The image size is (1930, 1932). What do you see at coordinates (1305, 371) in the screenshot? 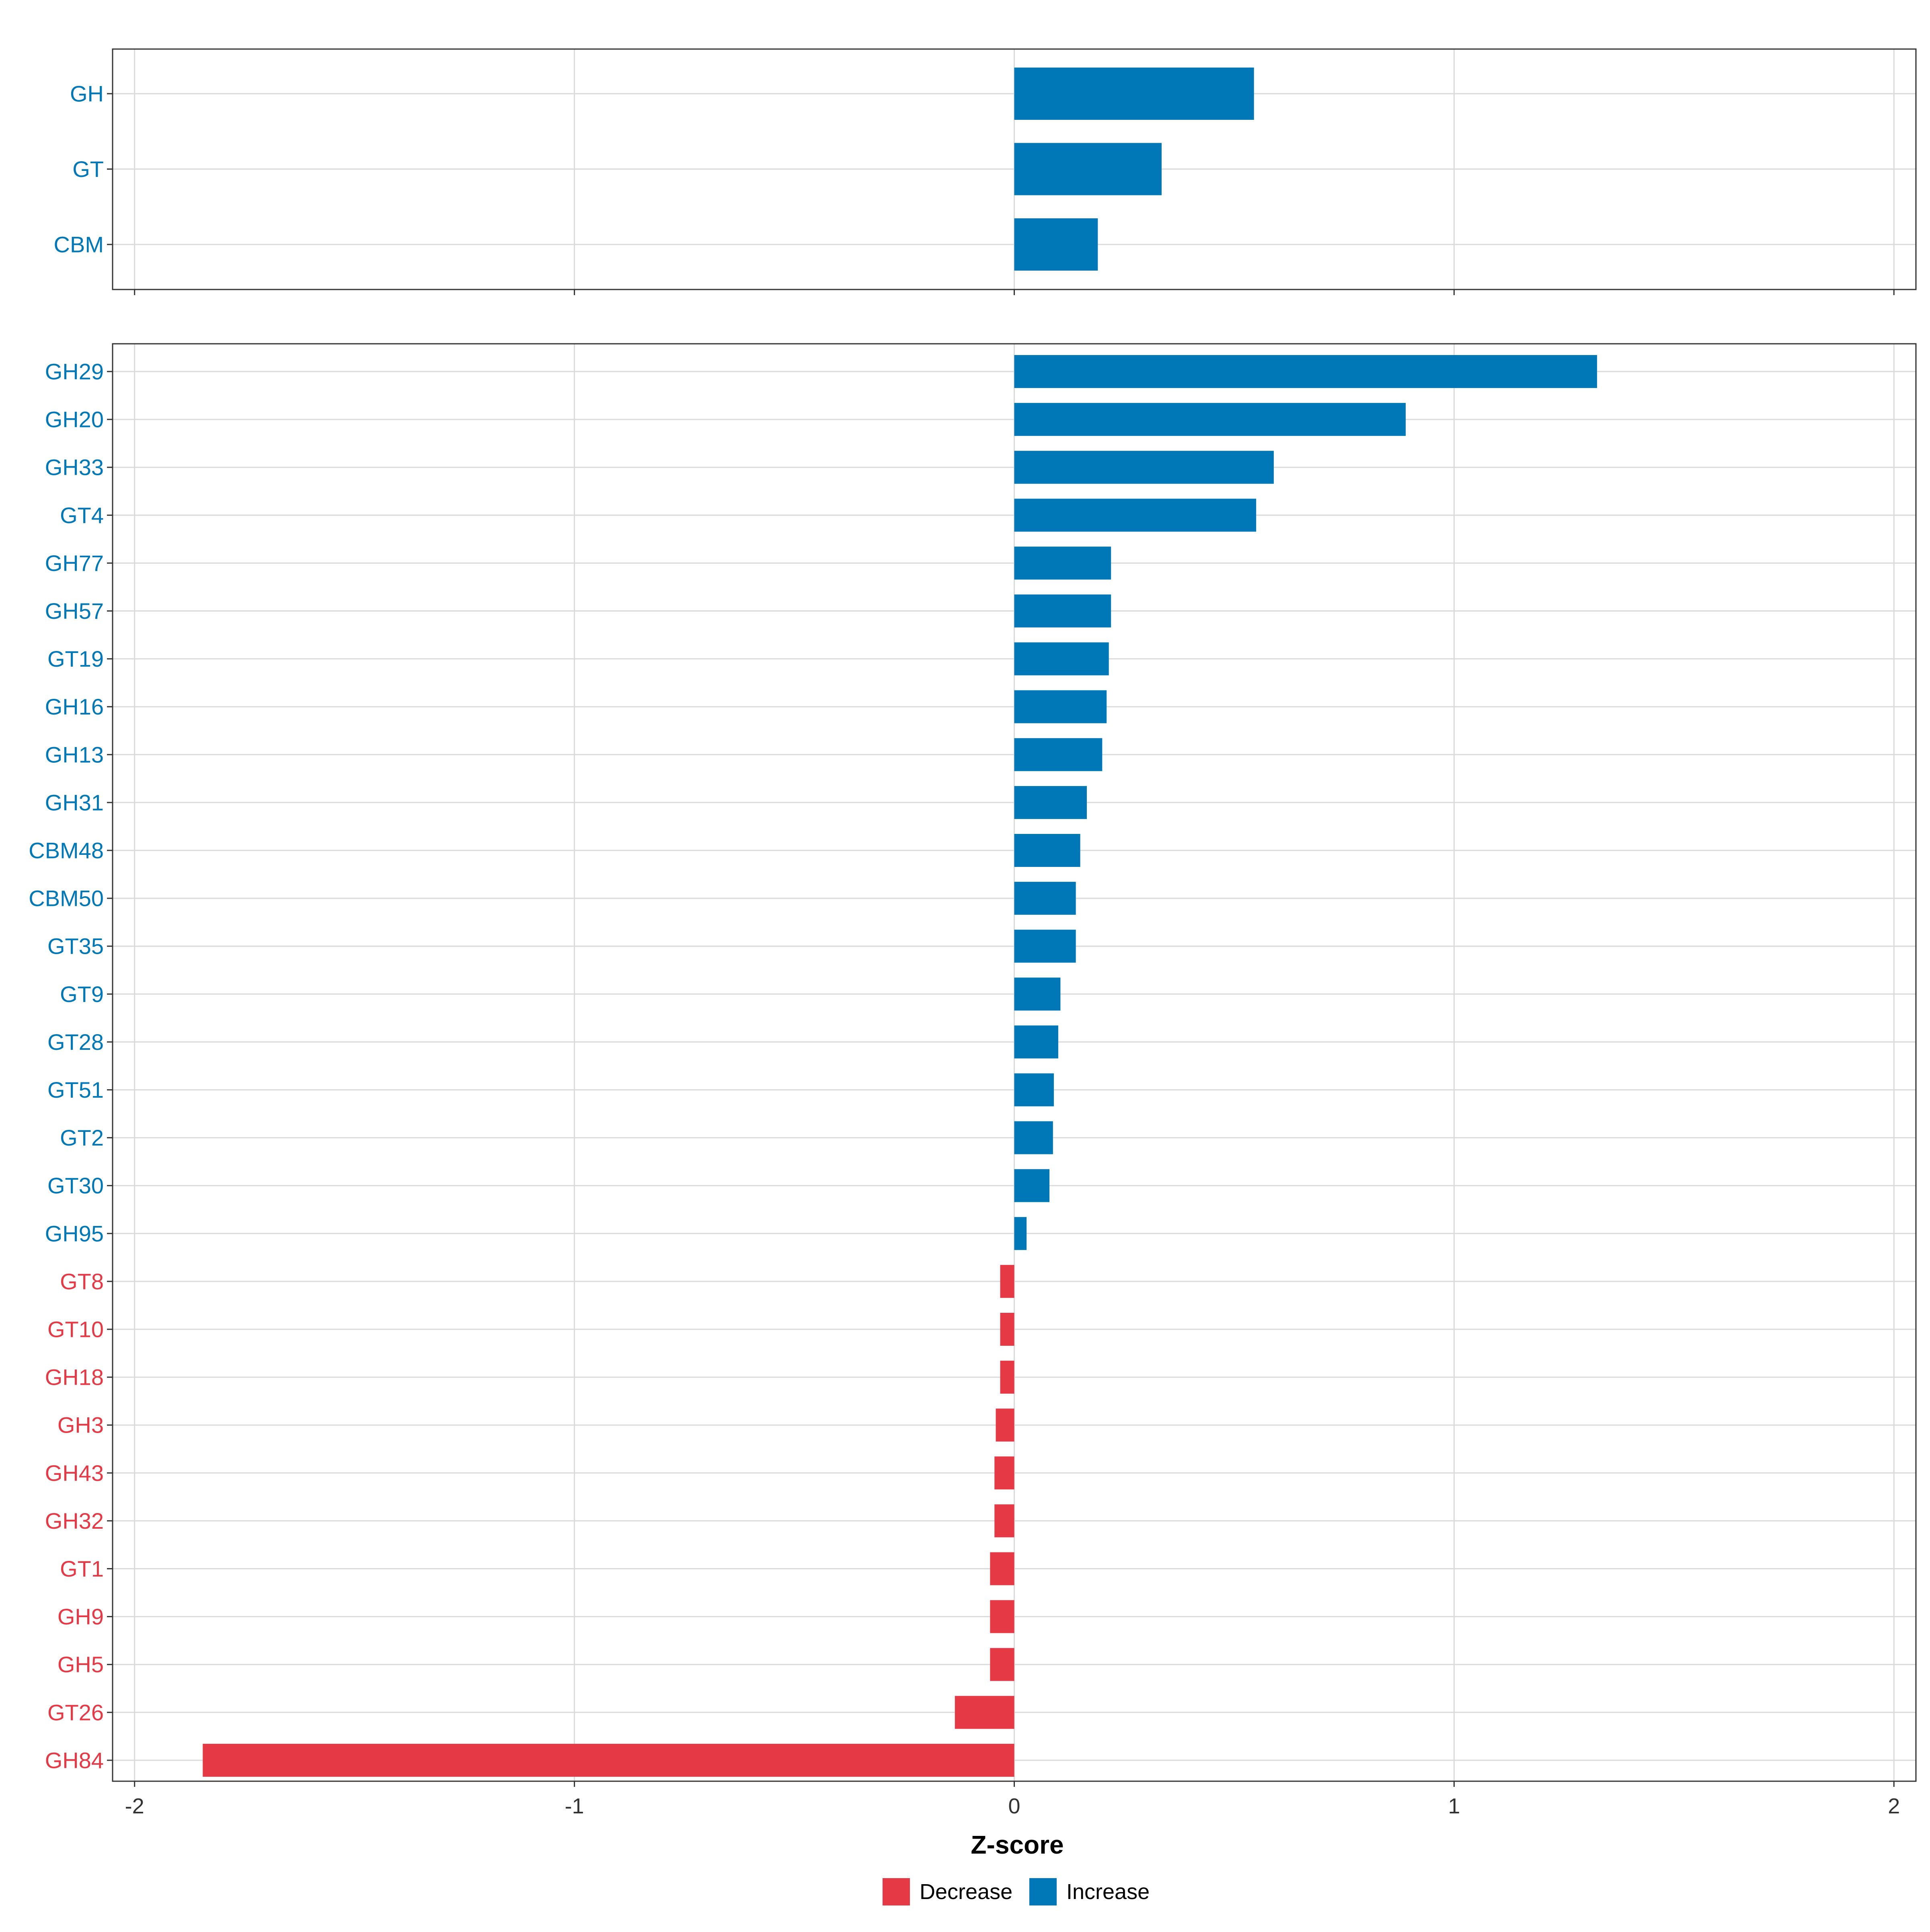
I see `bar-gh29` at bounding box center [1305, 371].